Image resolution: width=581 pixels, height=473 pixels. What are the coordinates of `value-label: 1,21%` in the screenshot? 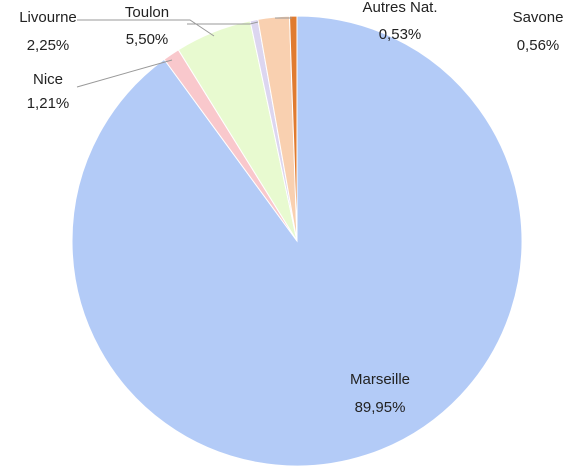 It's located at (48, 103).